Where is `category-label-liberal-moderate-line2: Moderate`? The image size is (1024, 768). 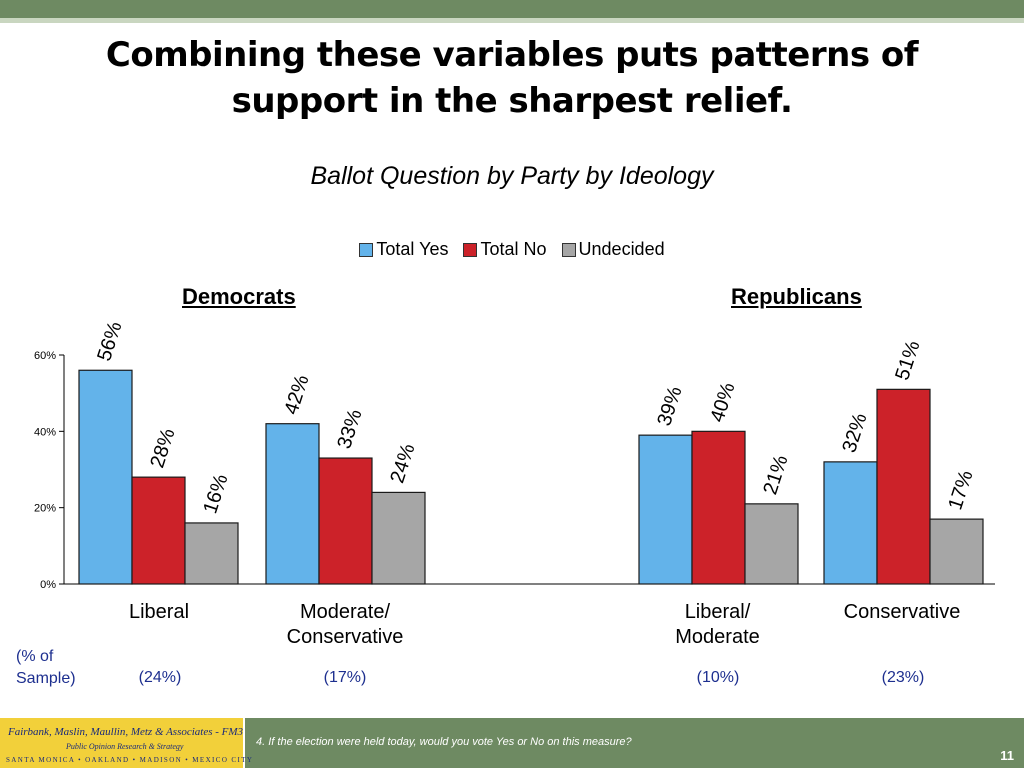
category-label-liberal-moderate-line2: Moderate is located at coordinates (717, 637).